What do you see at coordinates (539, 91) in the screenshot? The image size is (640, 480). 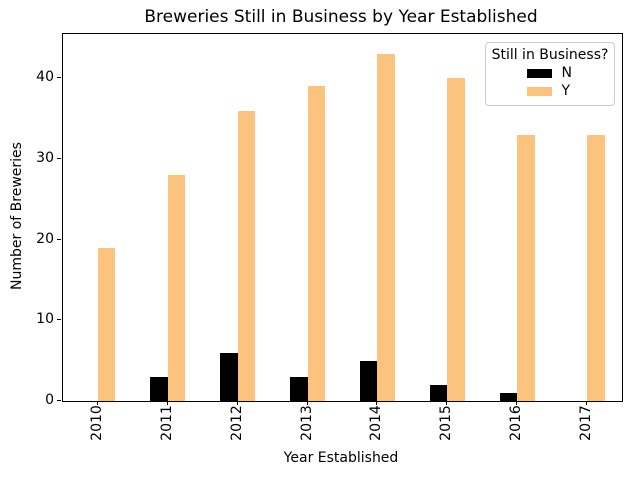 I see `legend-swatch-y` at bounding box center [539, 91].